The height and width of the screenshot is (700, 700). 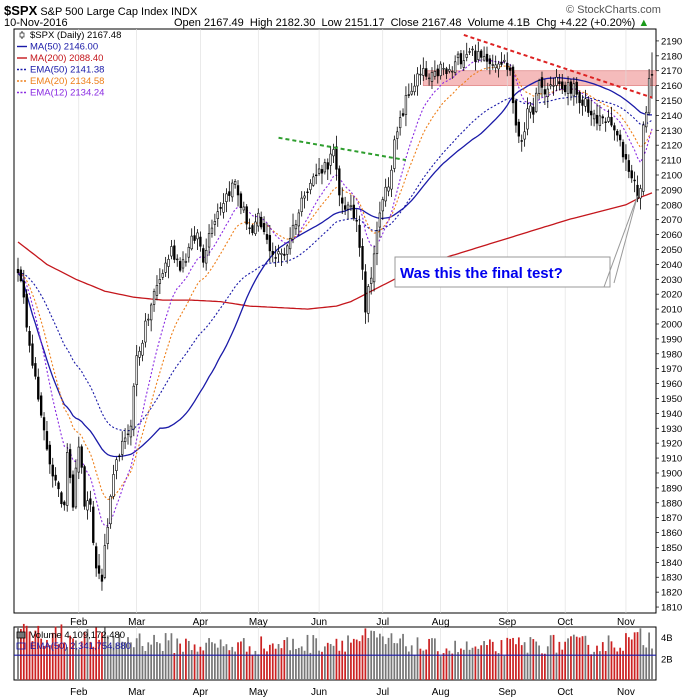 What do you see at coordinates (671, 324) in the screenshot?
I see `y-tick-label: 2000` at bounding box center [671, 324].